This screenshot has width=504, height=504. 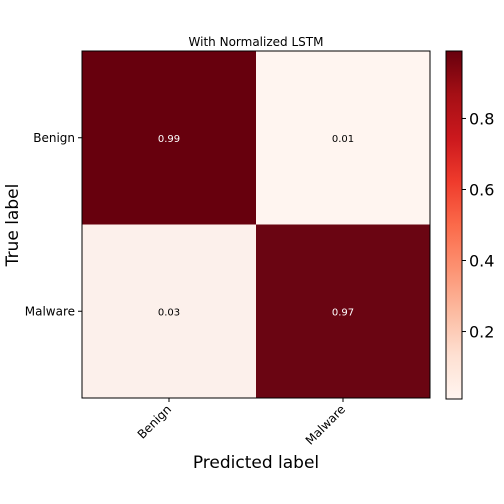 I want to click on cell-value-label: 0.01, so click(x=343, y=139).